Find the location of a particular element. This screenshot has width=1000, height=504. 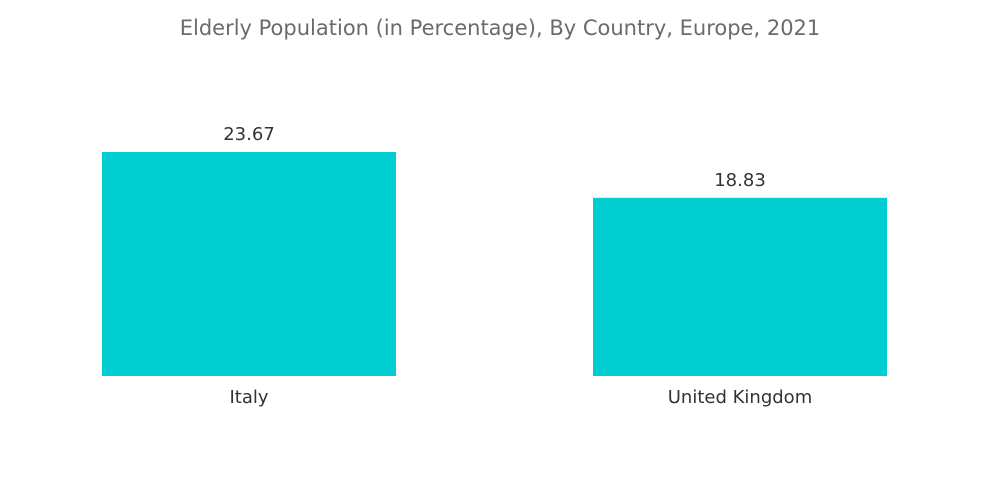

data-label: 23.67 is located at coordinates (249, 134).